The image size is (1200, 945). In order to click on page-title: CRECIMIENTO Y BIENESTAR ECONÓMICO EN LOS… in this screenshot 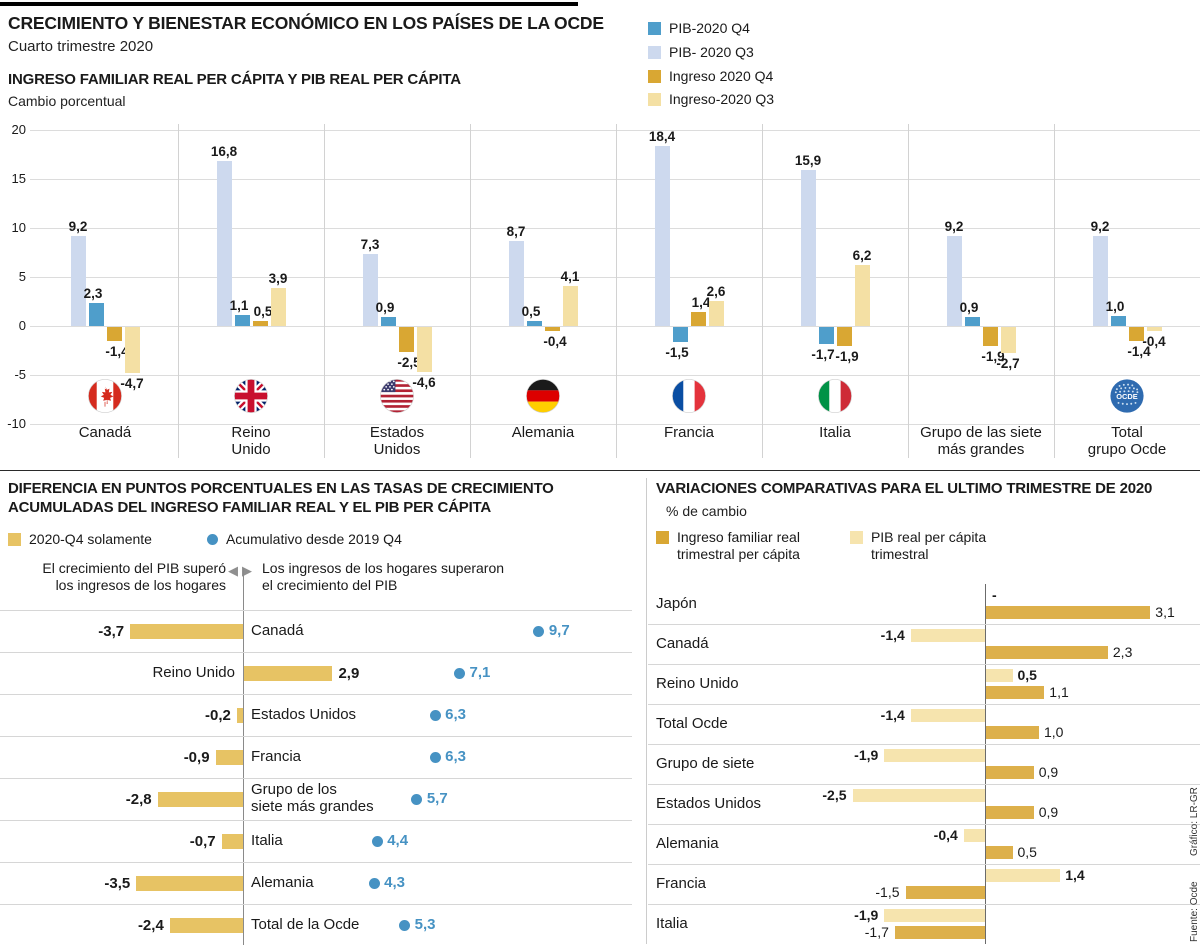, I will do `click(306, 23)`.